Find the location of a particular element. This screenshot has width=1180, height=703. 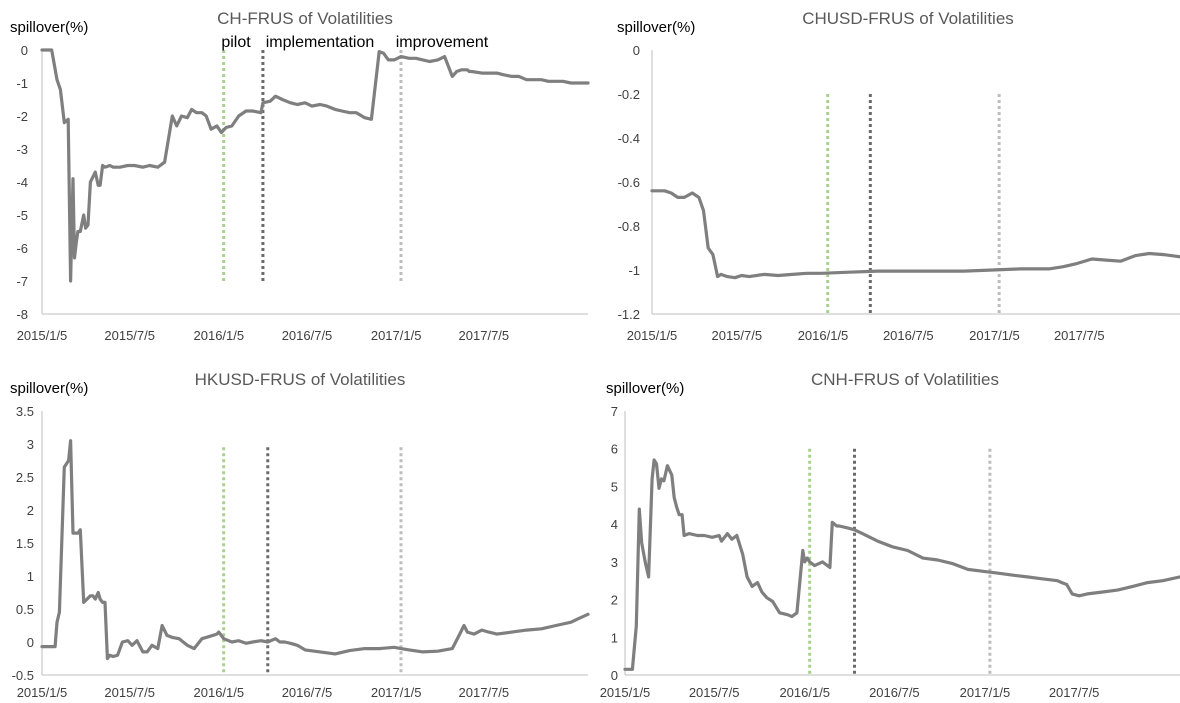

y-tick-label: -0.8 is located at coordinates (629, 226).